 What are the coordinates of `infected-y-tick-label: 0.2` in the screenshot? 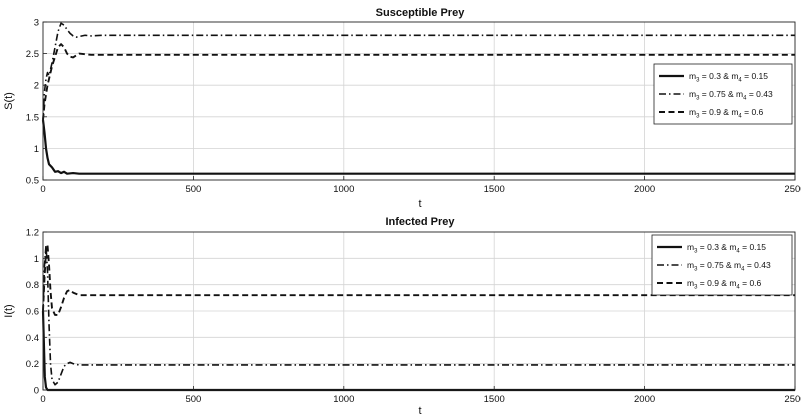 It's located at (32, 364).